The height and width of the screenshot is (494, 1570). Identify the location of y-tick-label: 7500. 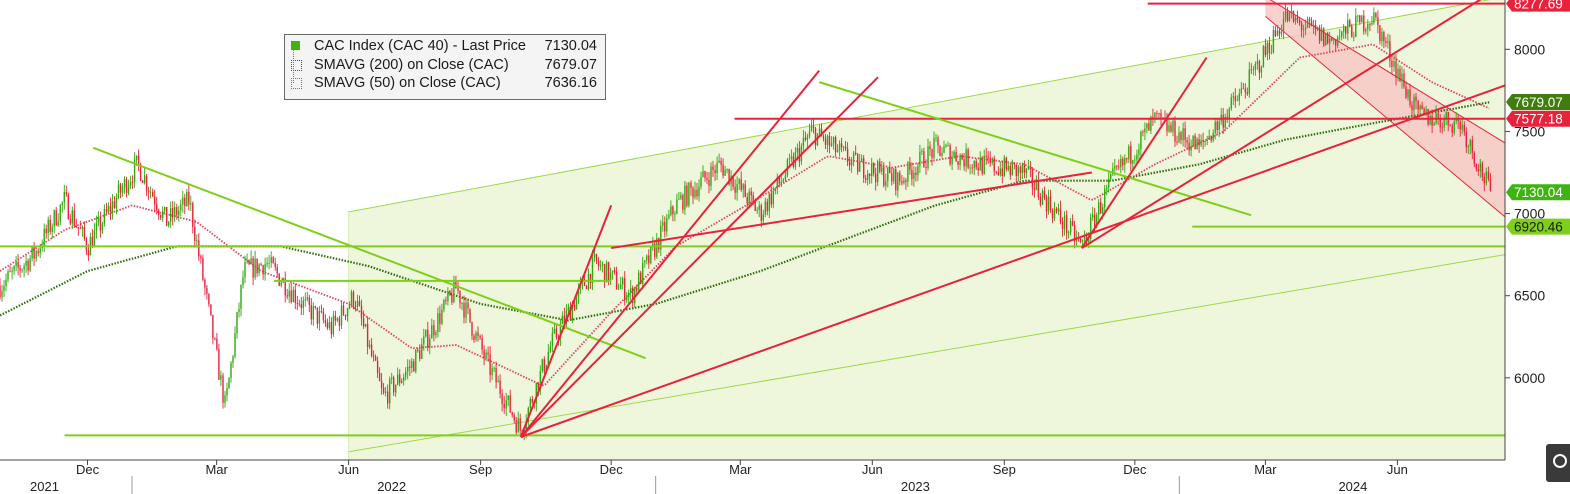
(1529, 131).